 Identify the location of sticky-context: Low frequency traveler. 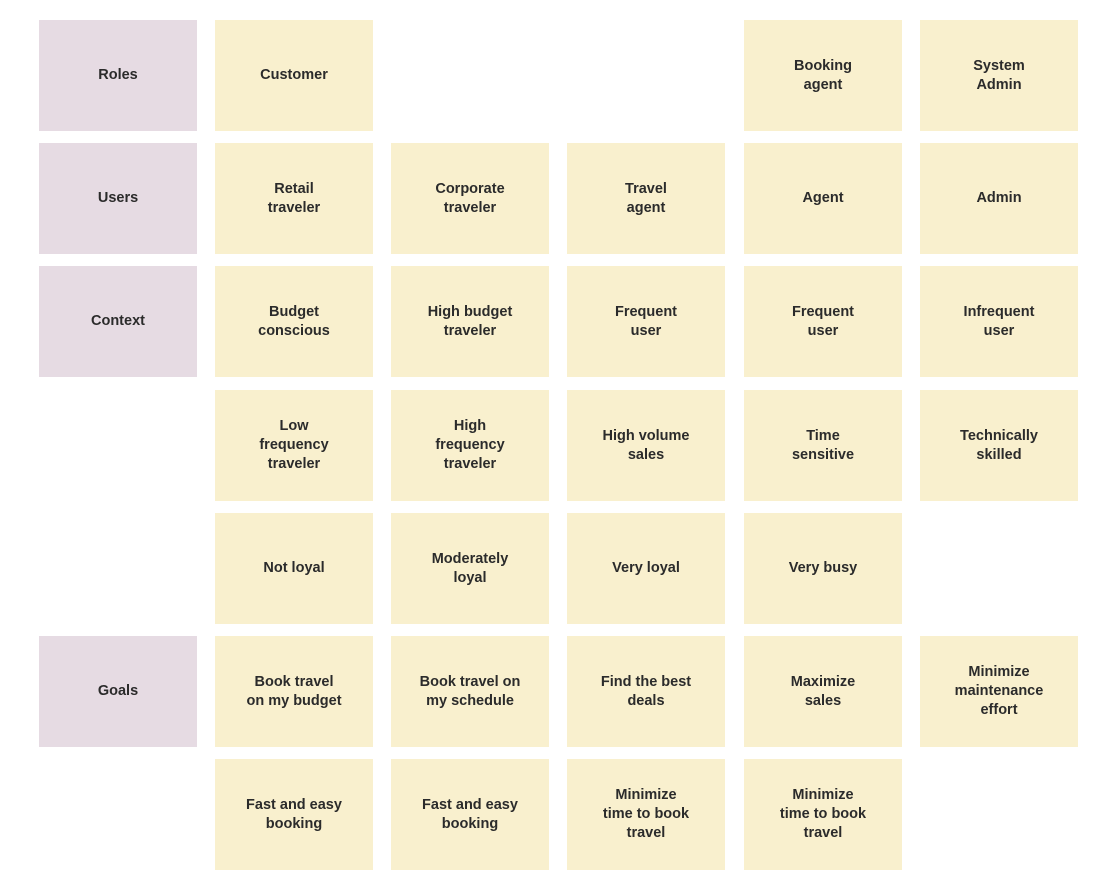
(294, 445).